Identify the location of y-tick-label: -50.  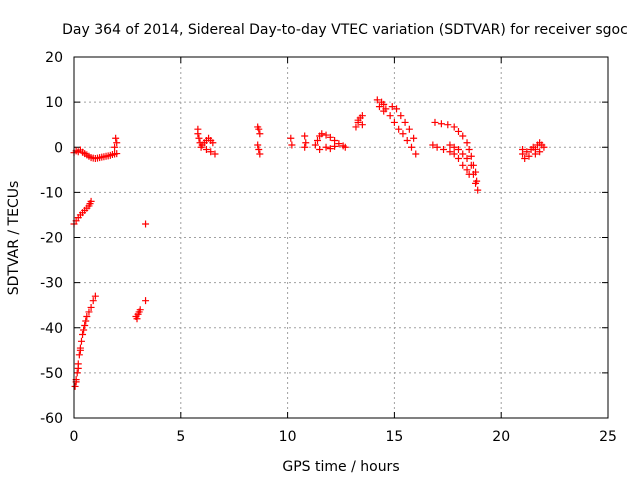
(51, 374).